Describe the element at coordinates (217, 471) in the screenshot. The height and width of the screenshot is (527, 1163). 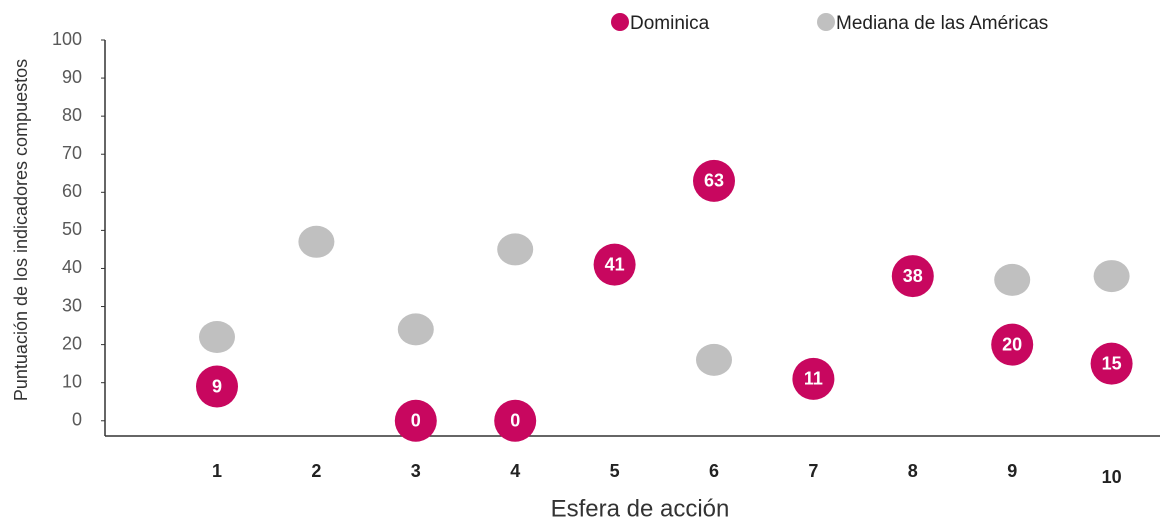
I see `x-tick-label: 1` at that location.